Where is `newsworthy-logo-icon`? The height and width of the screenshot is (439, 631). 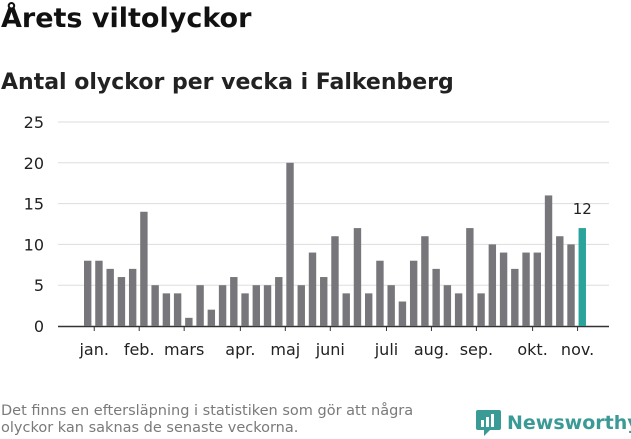 newsworthy-logo-icon is located at coordinates (488, 423).